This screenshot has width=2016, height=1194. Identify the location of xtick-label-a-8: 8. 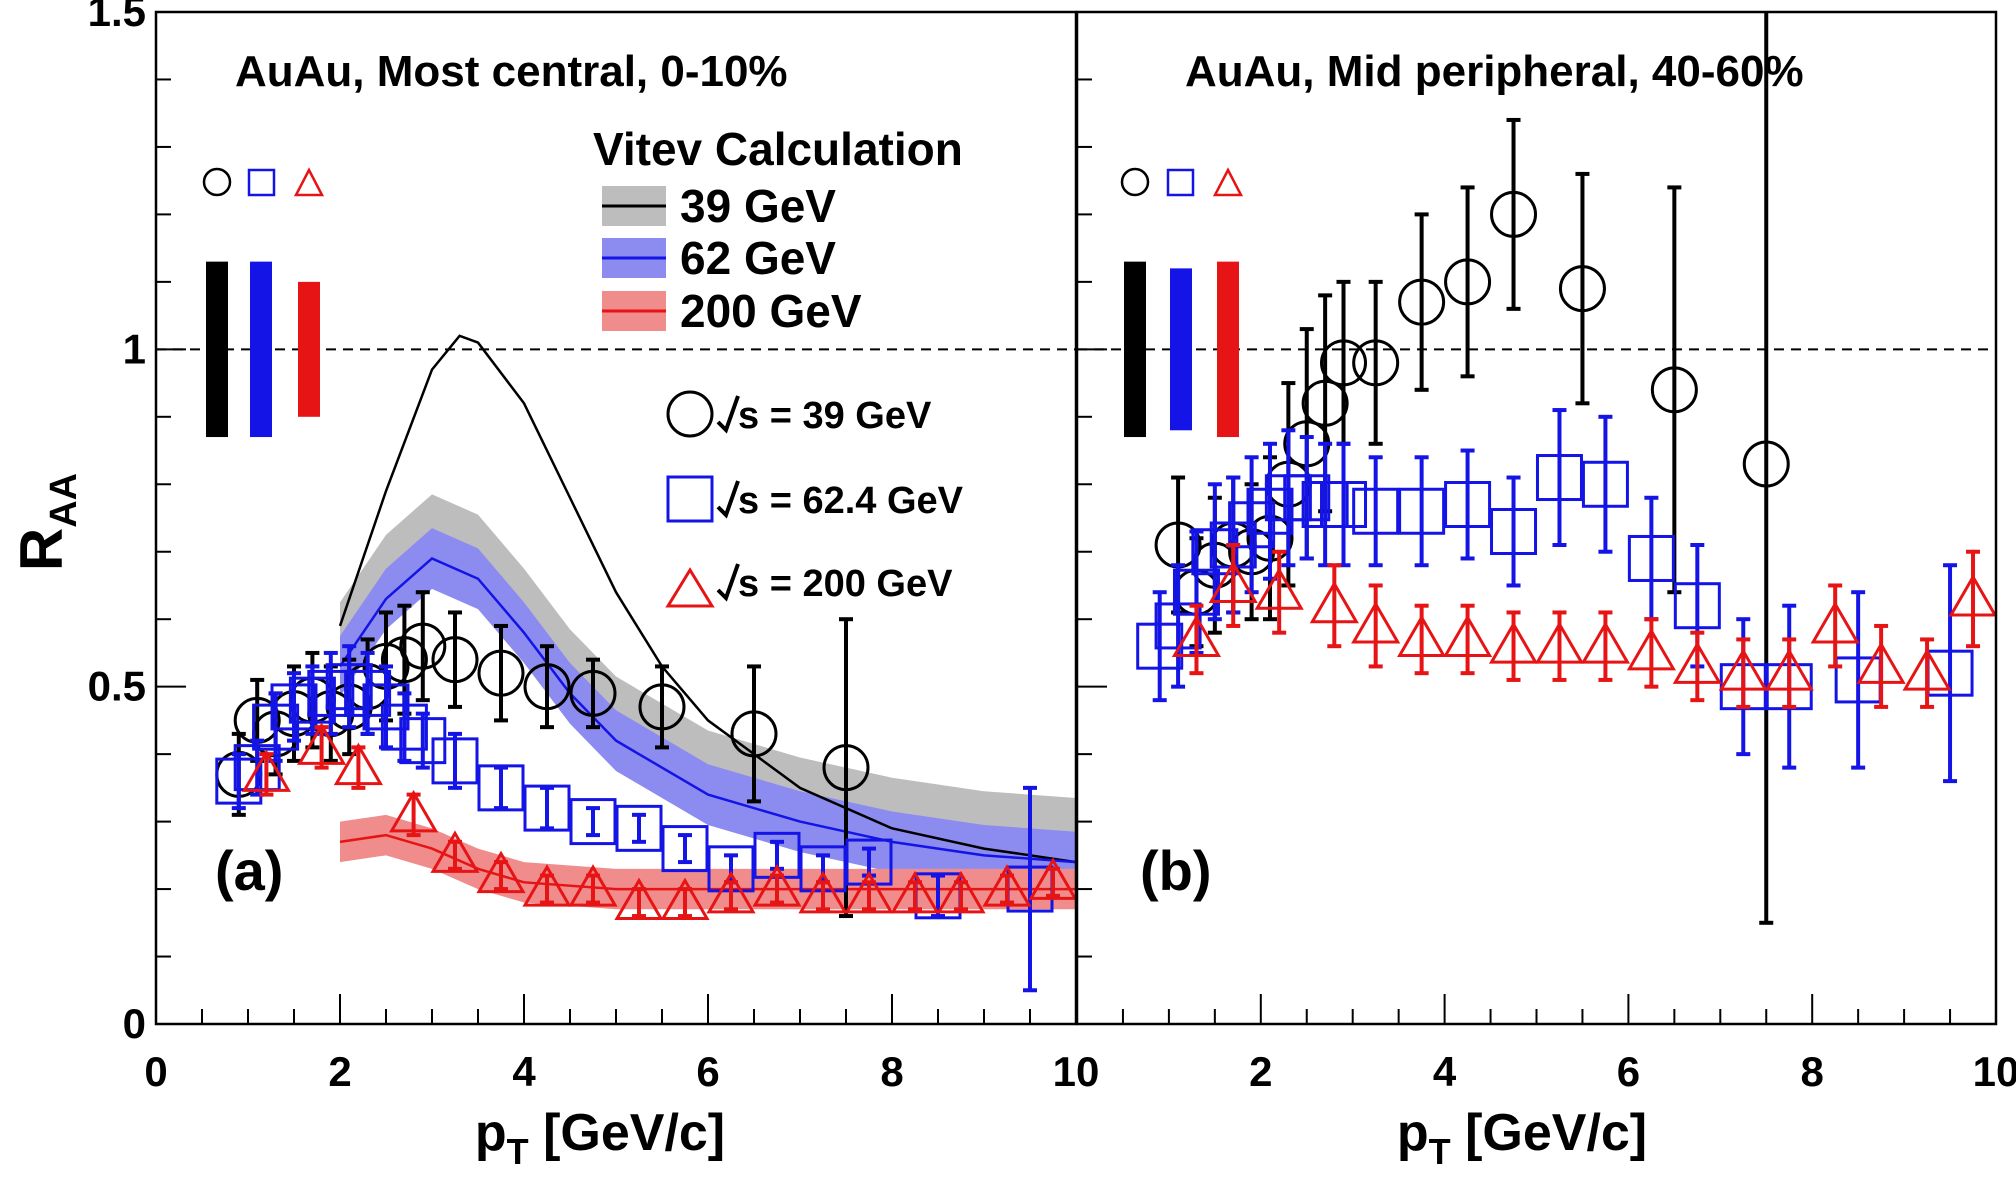
(891, 1071).